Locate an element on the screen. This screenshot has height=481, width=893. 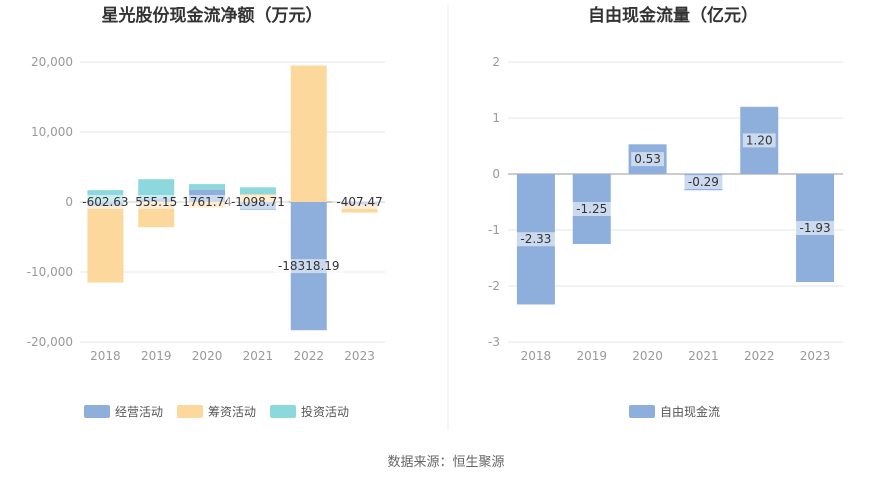
y-tick-label: 2 is located at coordinates (496, 62).